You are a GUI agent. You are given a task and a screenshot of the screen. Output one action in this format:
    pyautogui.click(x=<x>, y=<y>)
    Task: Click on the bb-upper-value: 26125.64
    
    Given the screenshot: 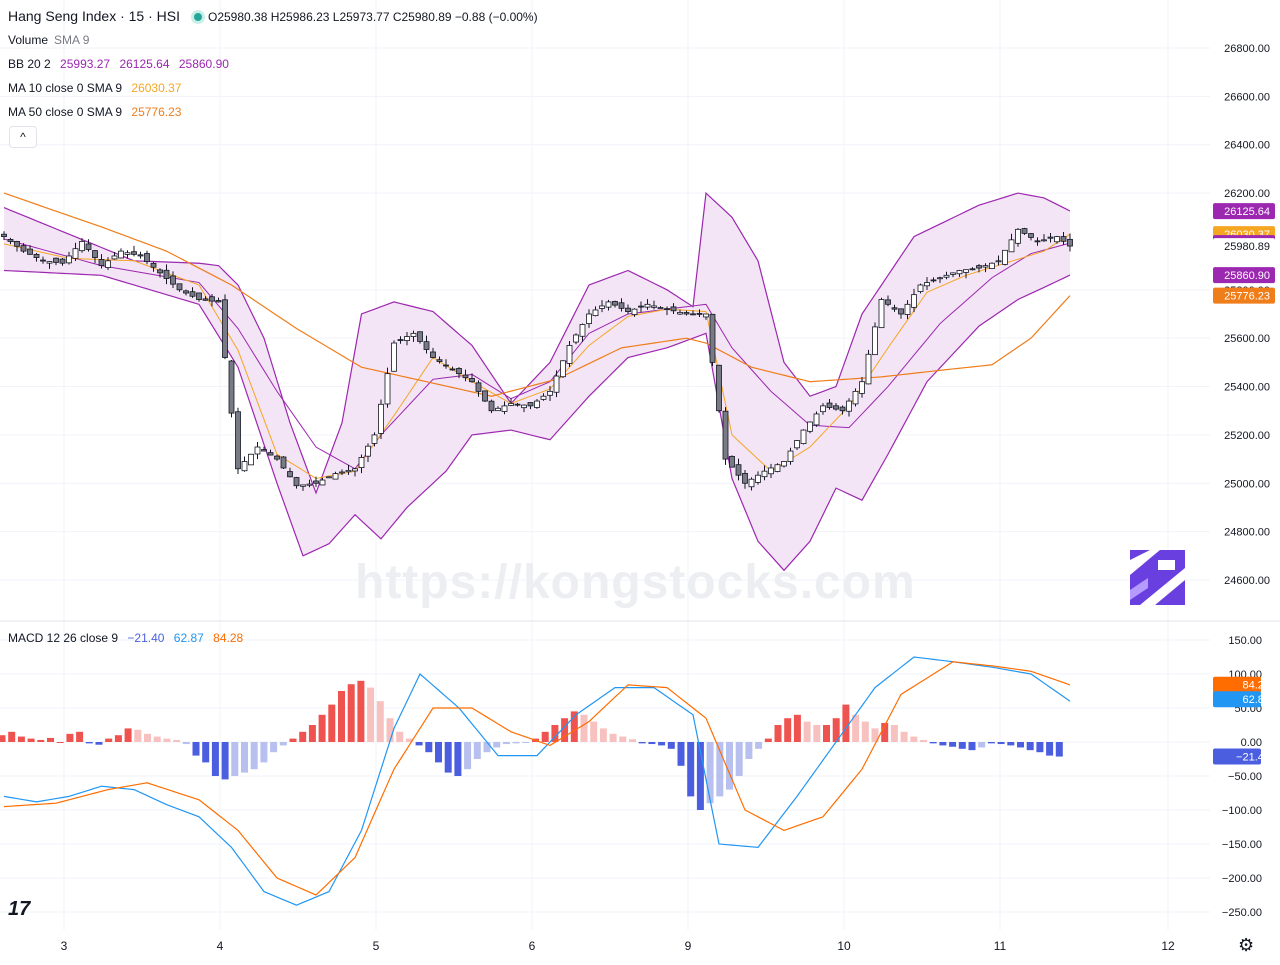 What is the action you would take?
    pyautogui.click(x=144, y=64)
    